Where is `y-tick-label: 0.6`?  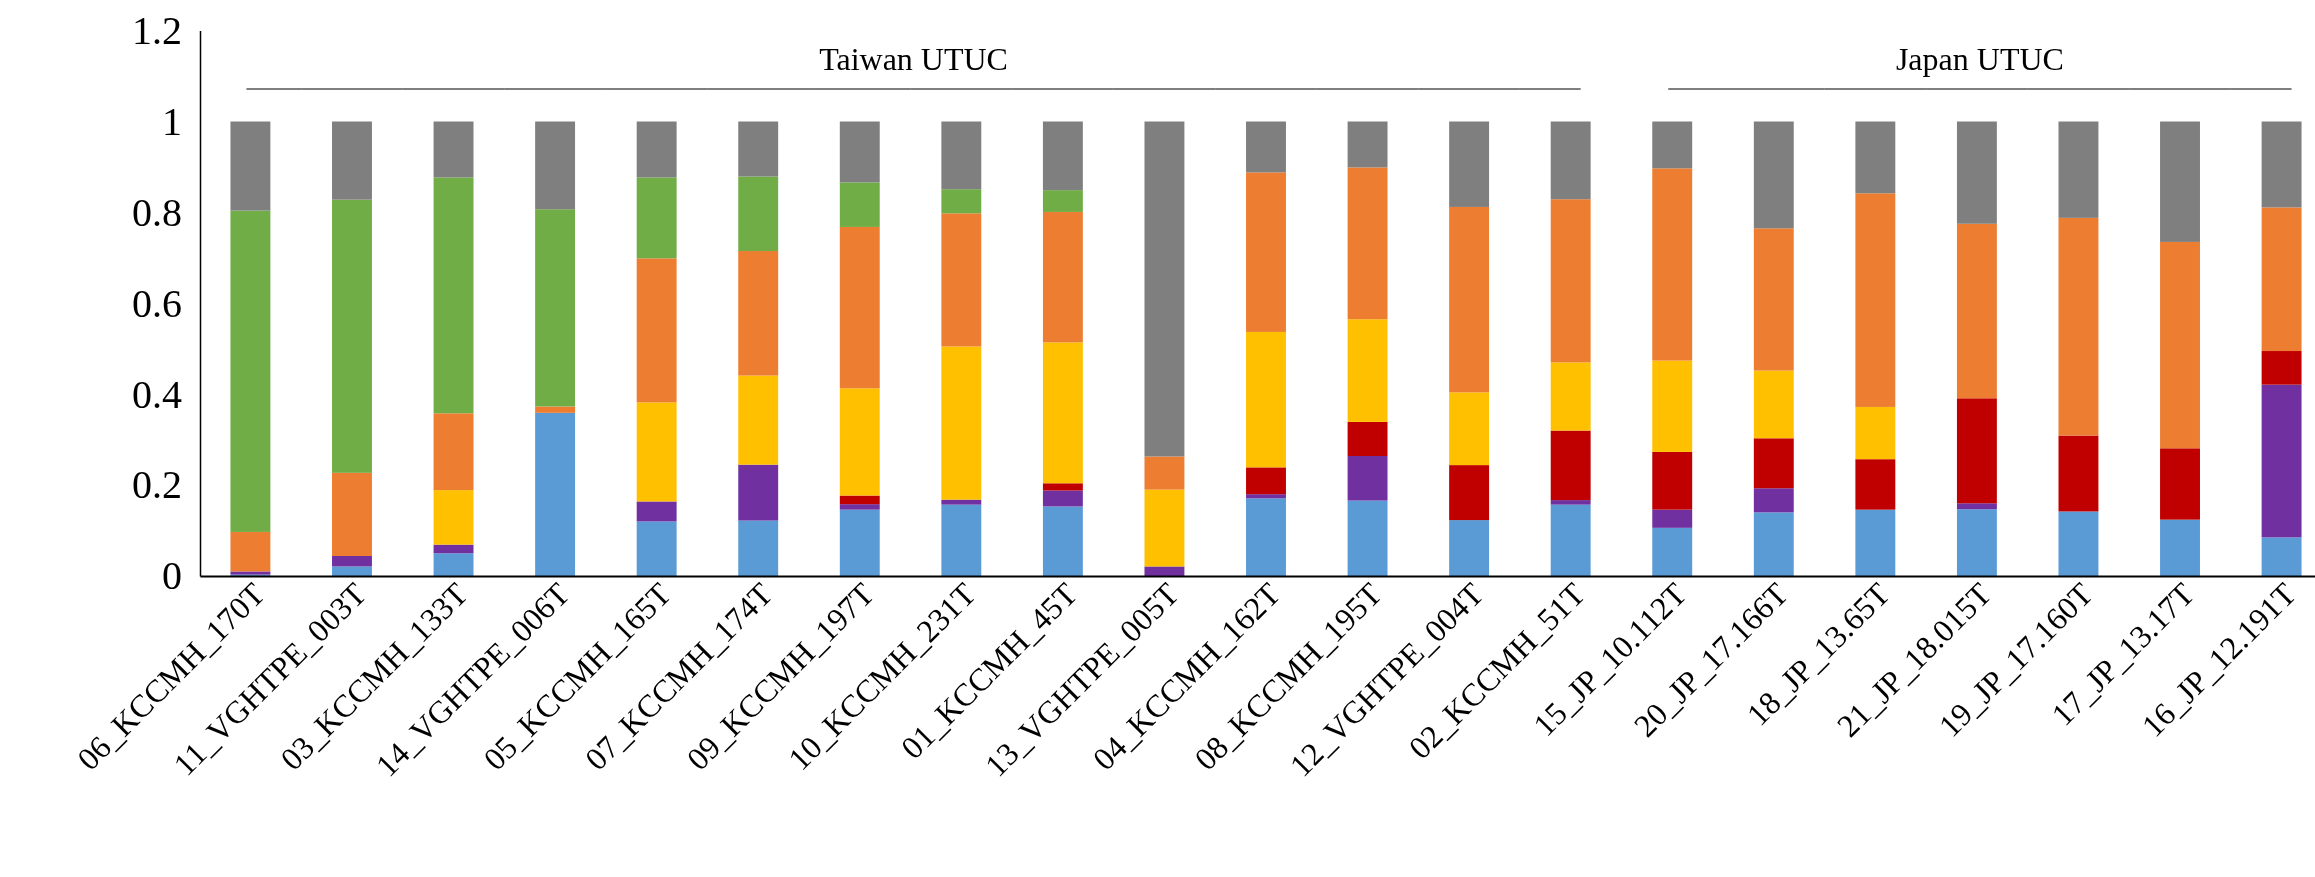
y-tick-label: 0.6 is located at coordinates (157, 303).